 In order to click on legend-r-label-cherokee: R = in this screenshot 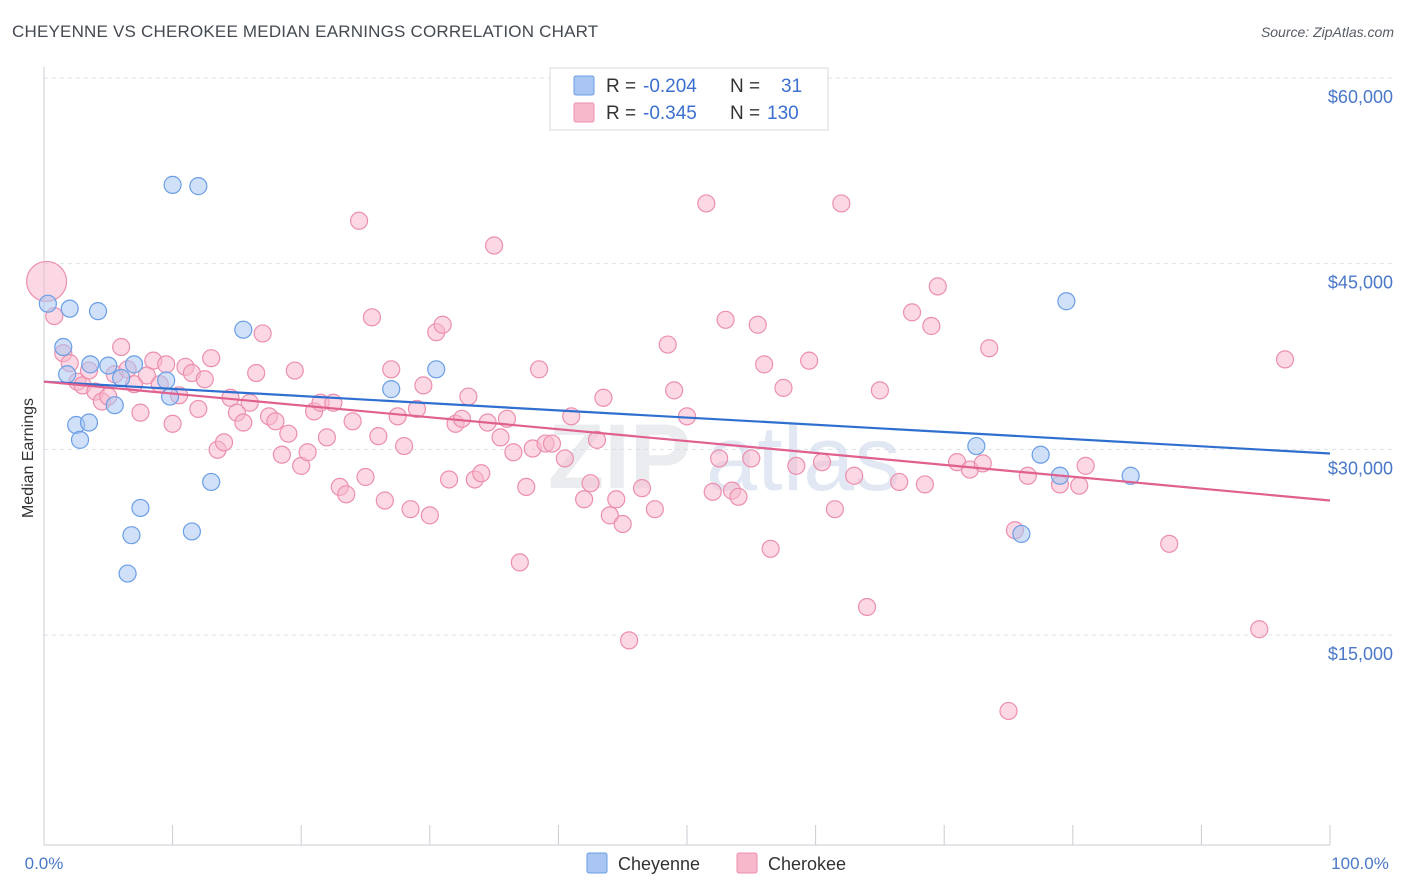, I will do `click(621, 113)`.